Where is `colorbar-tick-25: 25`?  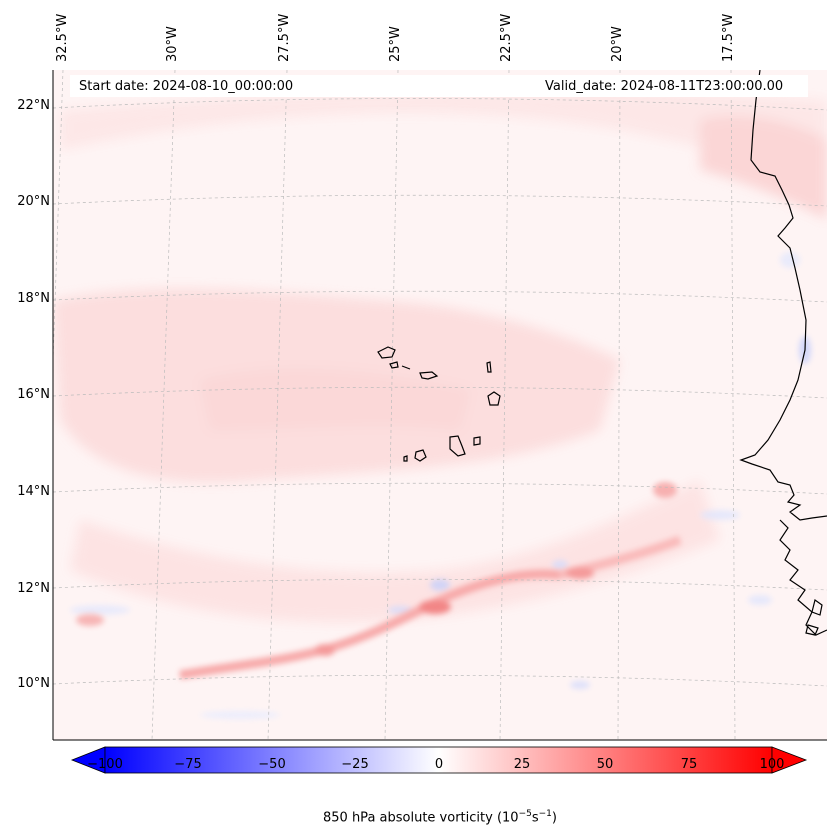 colorbar-tick-25: 25 is located at coordinates (522, 764).